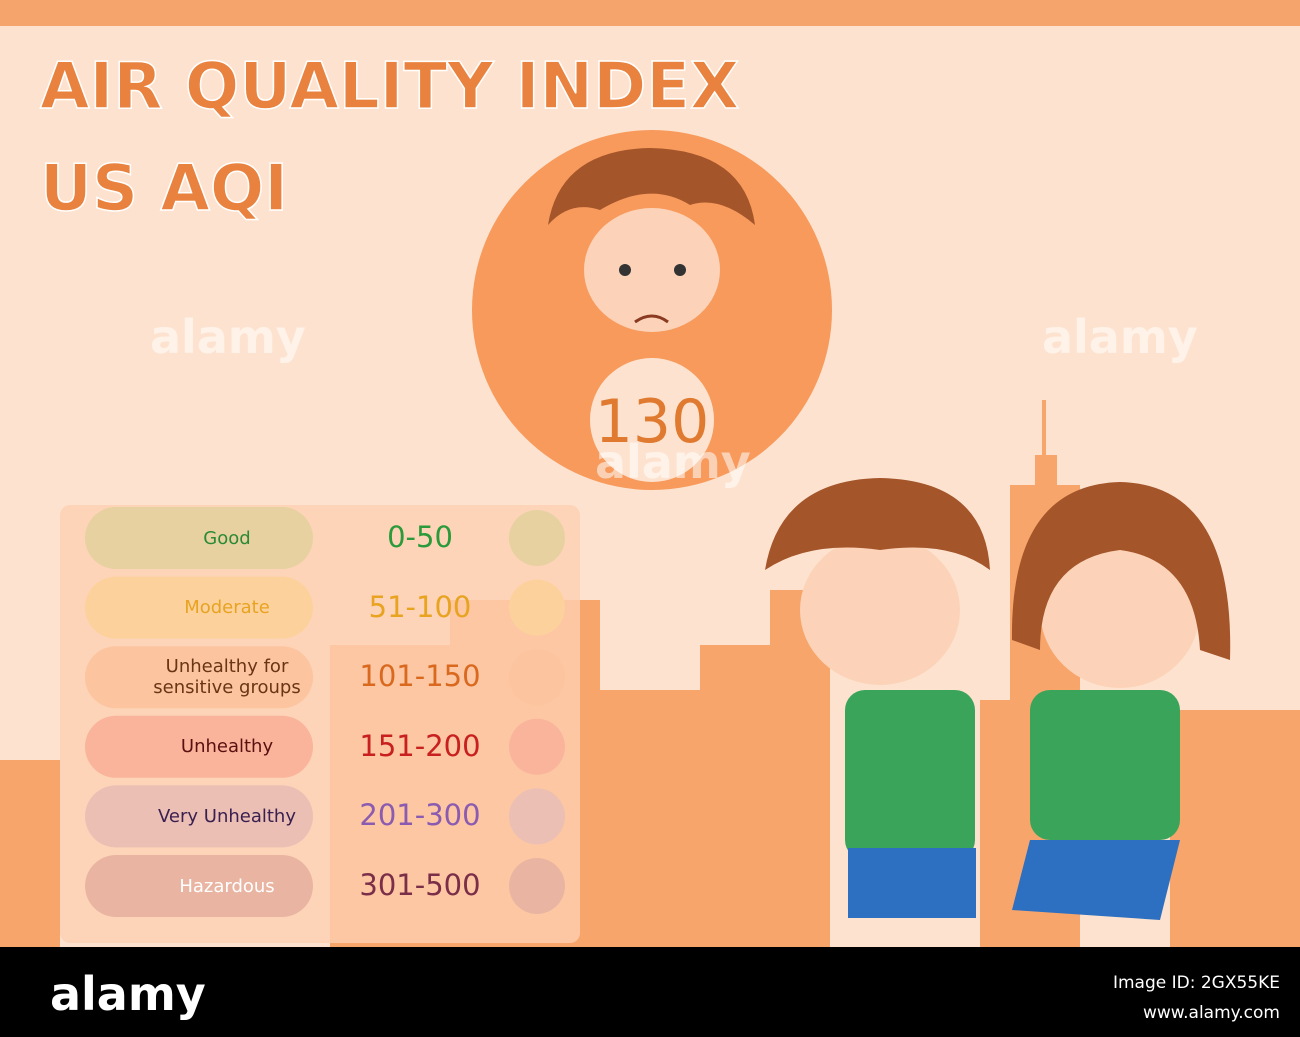 The image size is (1300, 1037). What do you see at coordinates (420, 606) in the screenshot?
I see `level-range: 51-100` at bounding box center [420, 606].